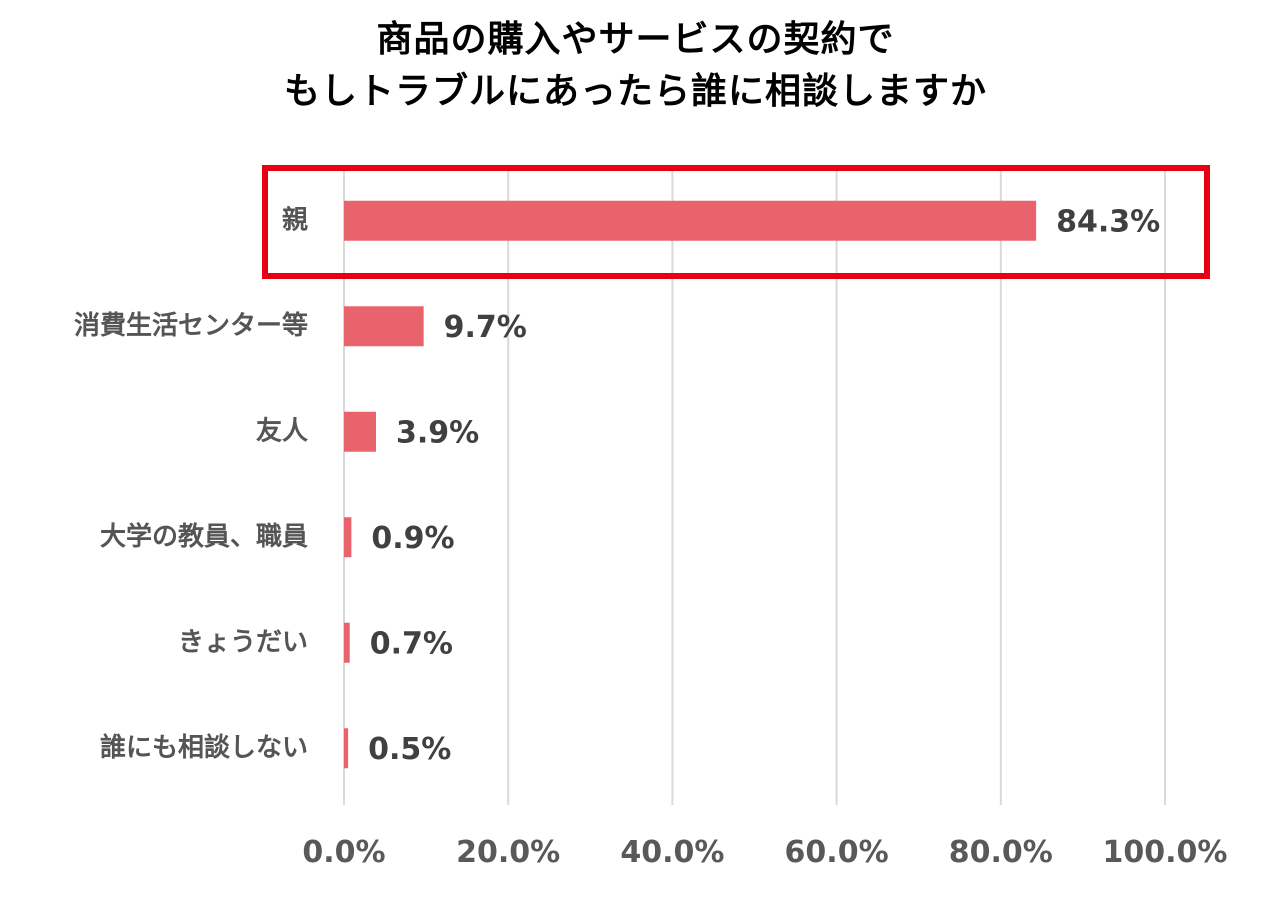 This screenshot has height=897, width=1271. Describe the element at coordinates (1165, 852) in the screenshot. I see `x-tick-label: 100.0%` at that location.